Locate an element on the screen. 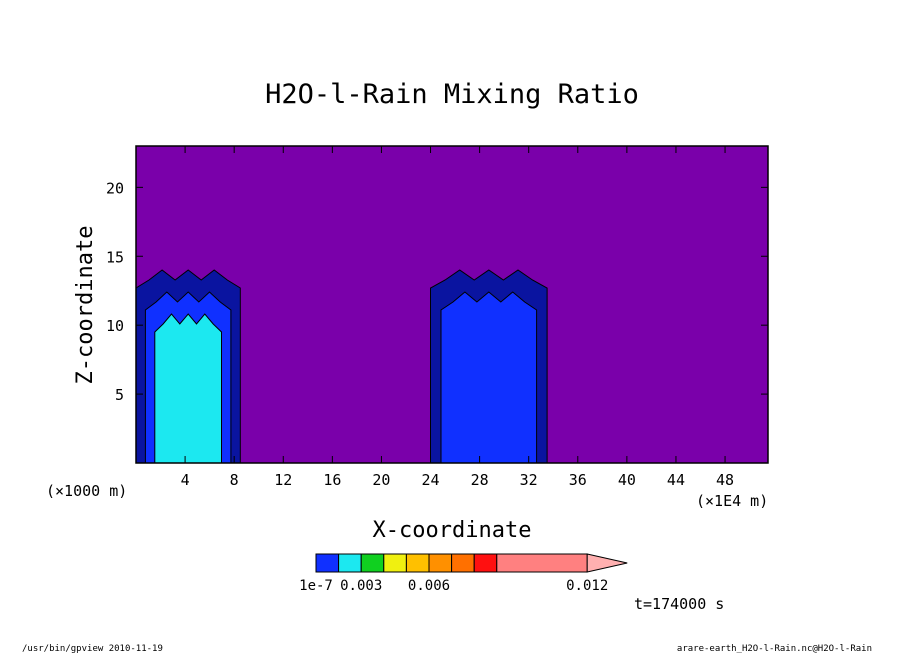 The height and width of the screenshot is (654, 904). x-tick-label: 48 is located at coordinates (725, 480).